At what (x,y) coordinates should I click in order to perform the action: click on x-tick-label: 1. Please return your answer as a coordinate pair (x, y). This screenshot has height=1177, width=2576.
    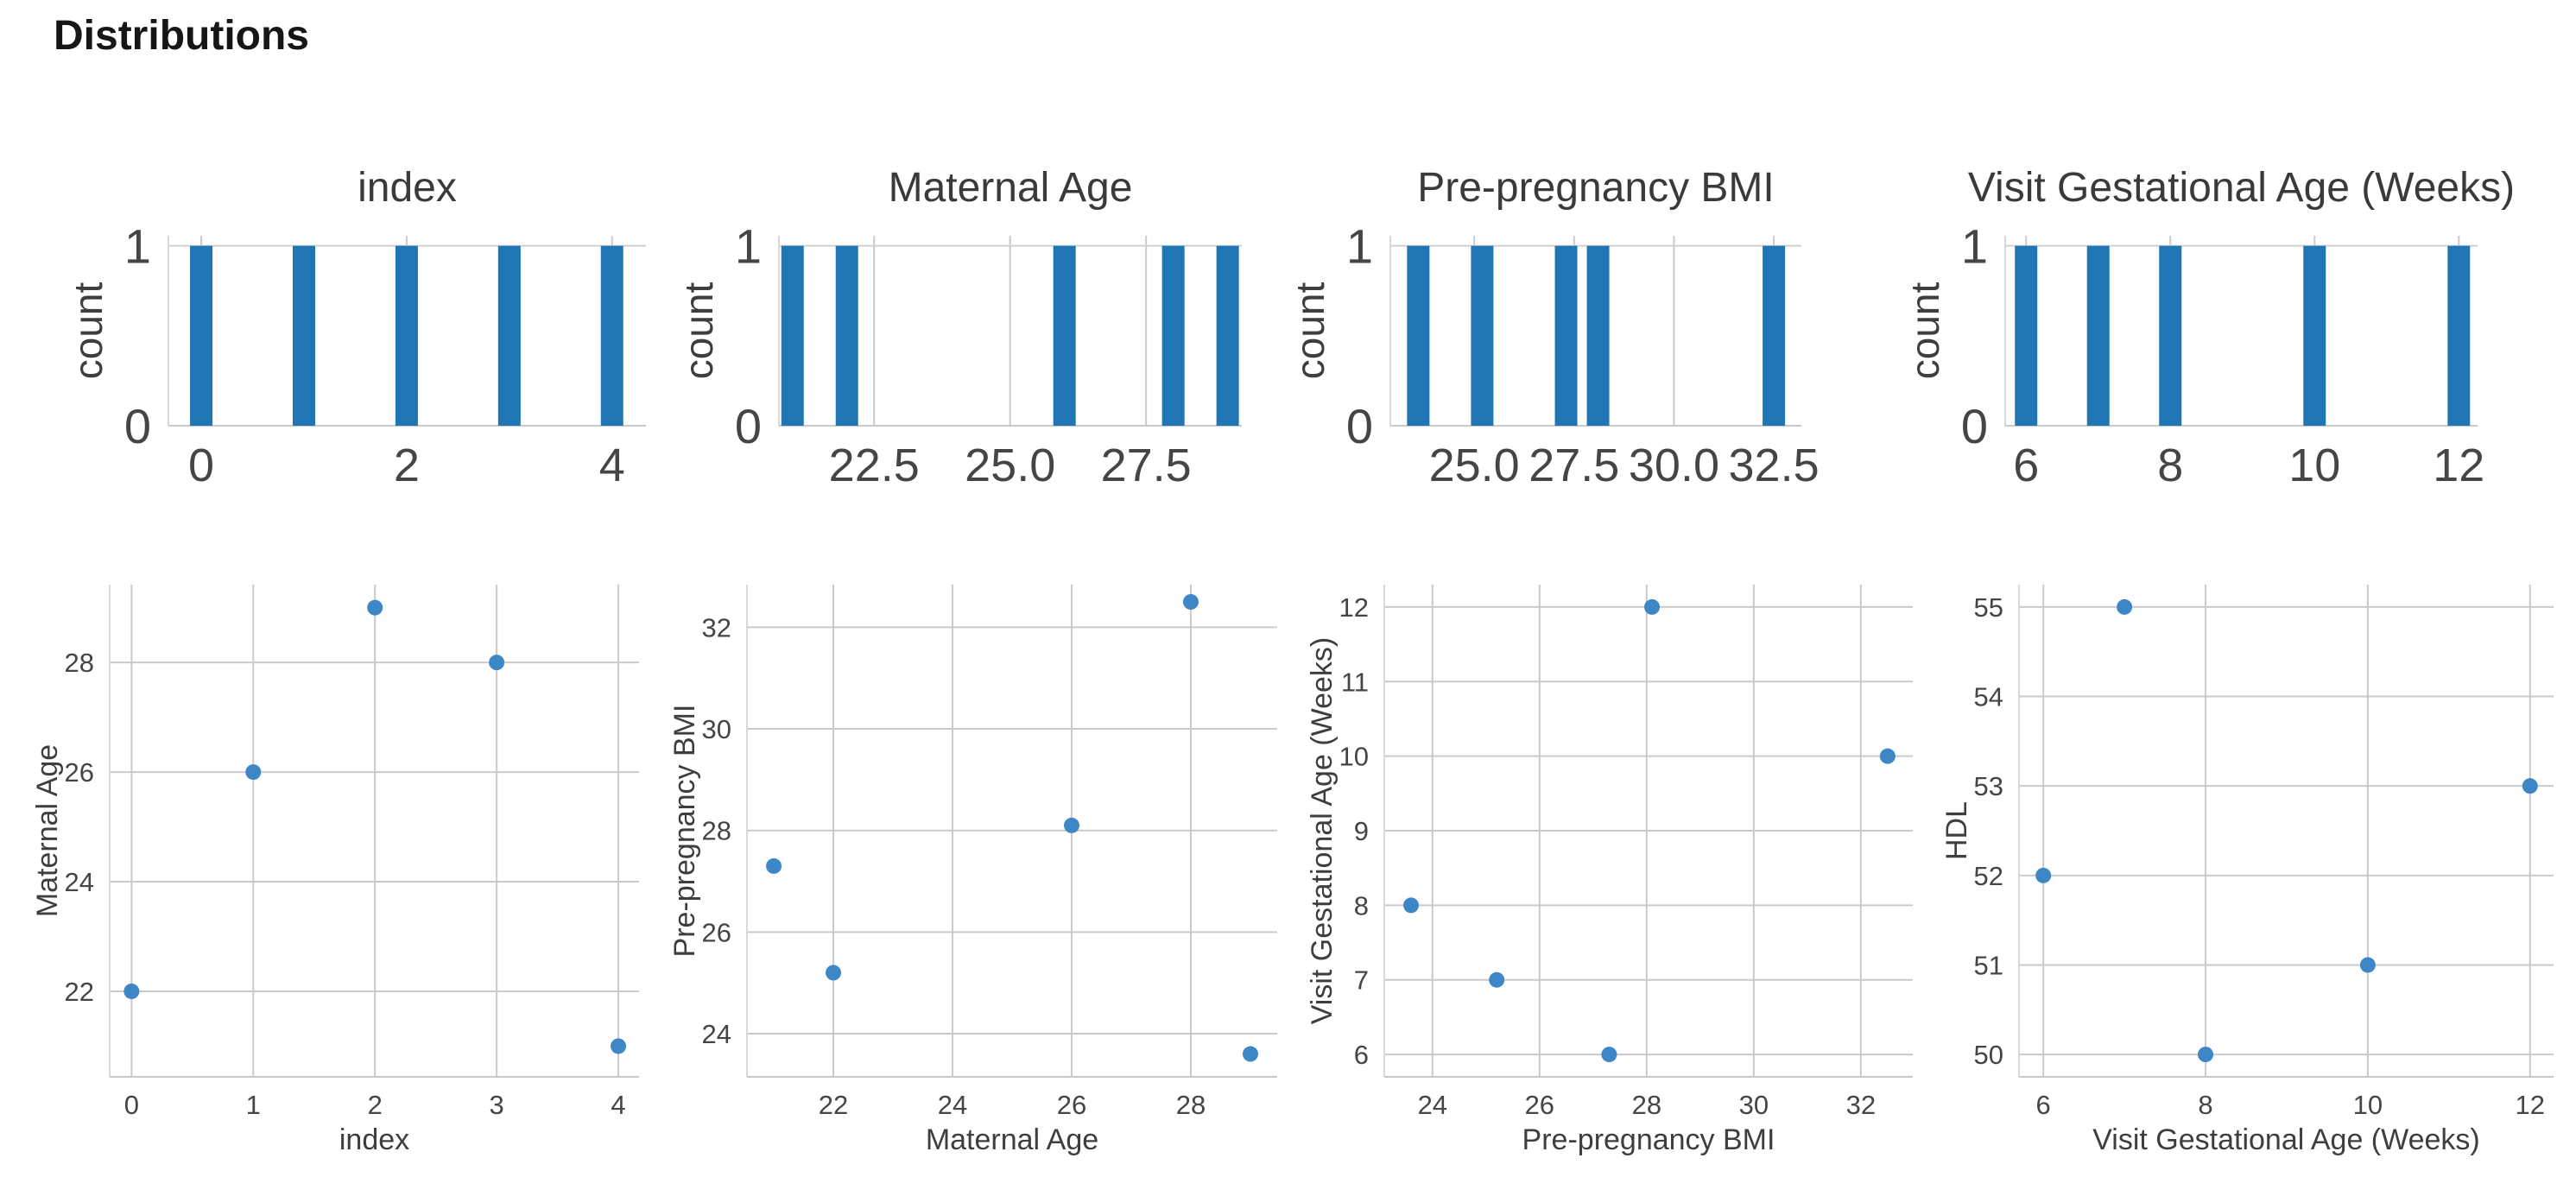
    Looking at the image, I should click on (253, 1105).